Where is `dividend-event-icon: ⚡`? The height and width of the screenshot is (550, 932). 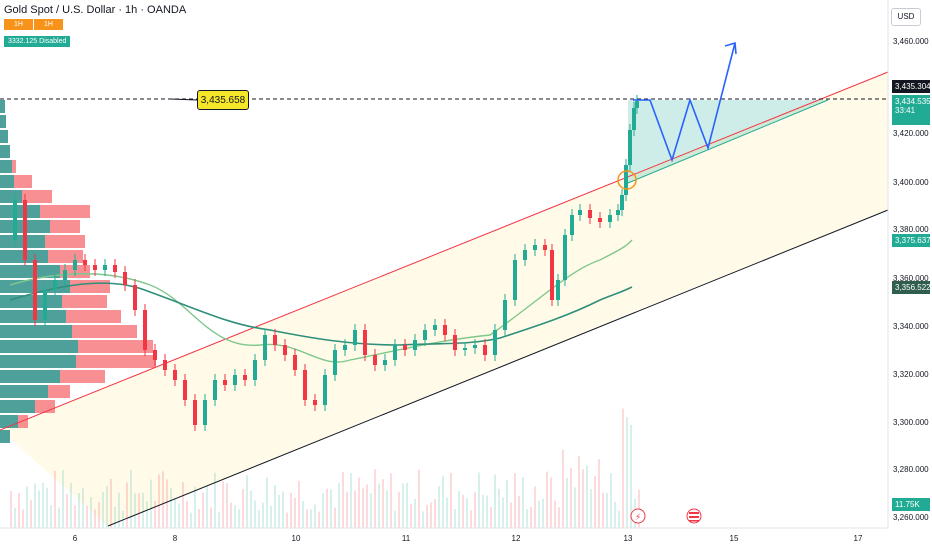
dividend-event-icon: ⚡ is located at coordinates (638, 516).